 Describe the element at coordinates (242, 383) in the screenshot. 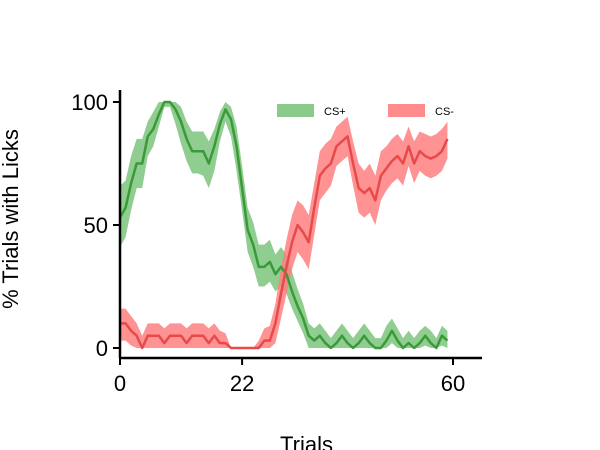

I see `x-tick-label: 22` at that location.